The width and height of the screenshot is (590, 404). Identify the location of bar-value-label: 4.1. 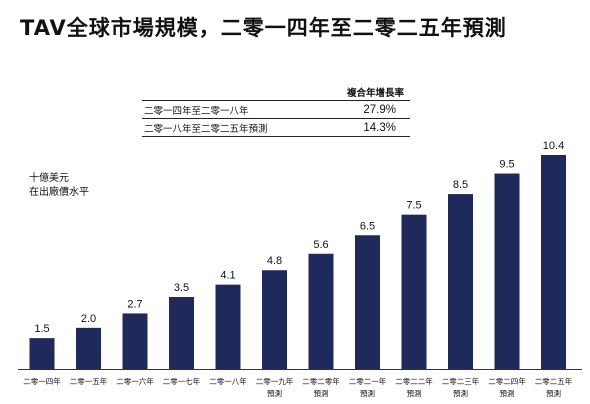
(227, 276).